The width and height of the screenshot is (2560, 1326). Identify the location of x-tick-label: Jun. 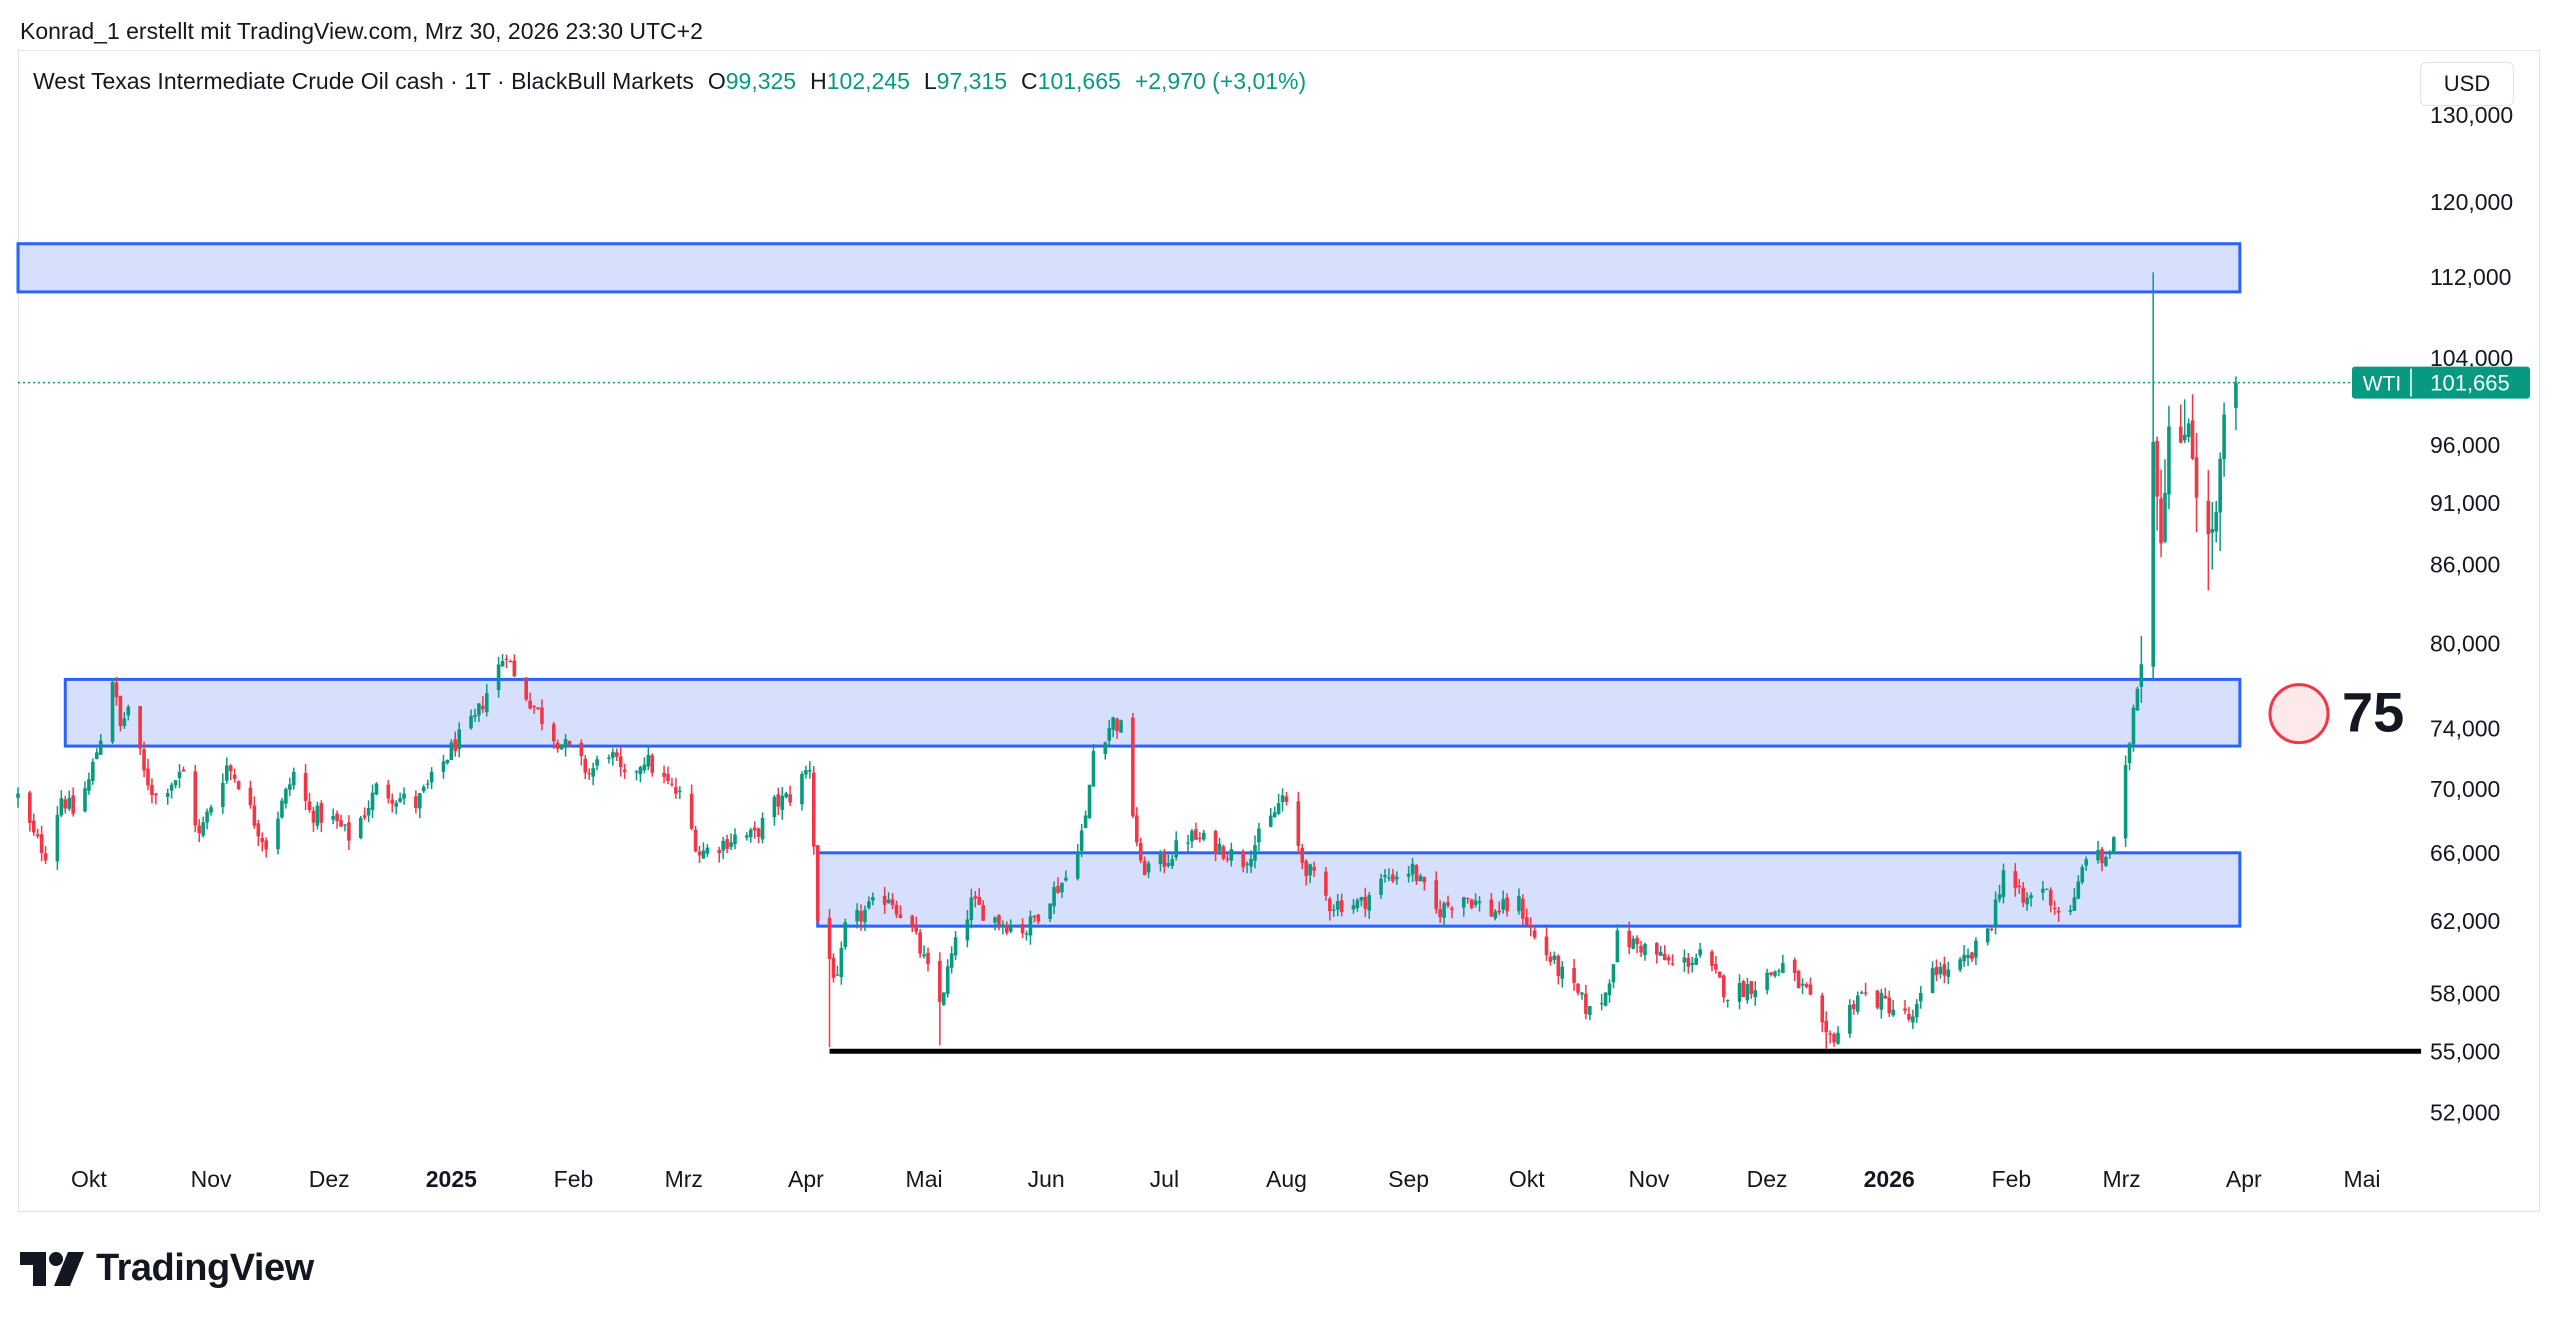
(1046, 1179).